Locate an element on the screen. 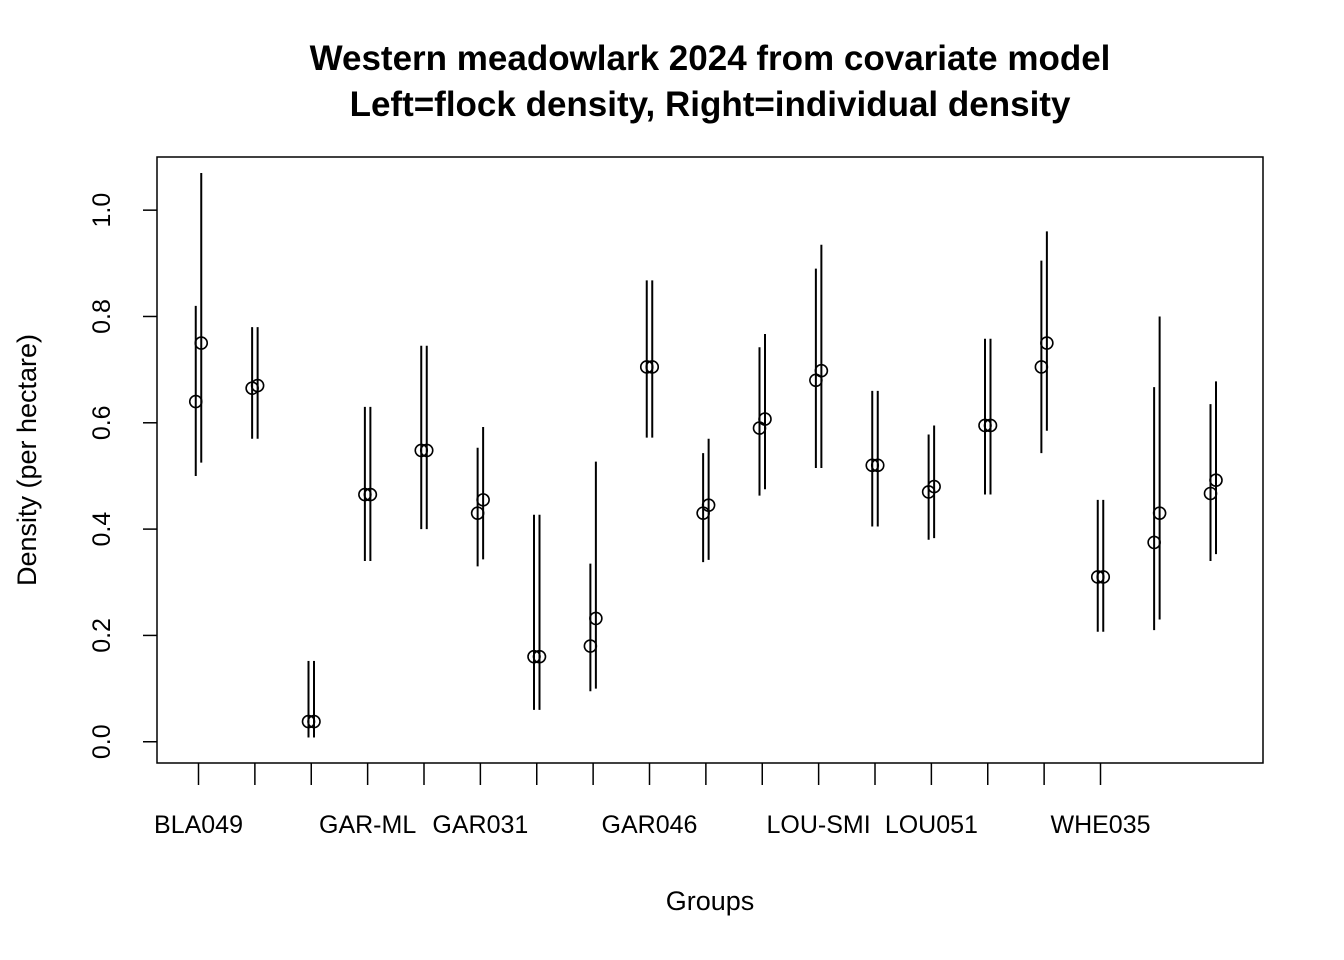  y-tick-label: 0.6 is located at coordinates (102, 422).